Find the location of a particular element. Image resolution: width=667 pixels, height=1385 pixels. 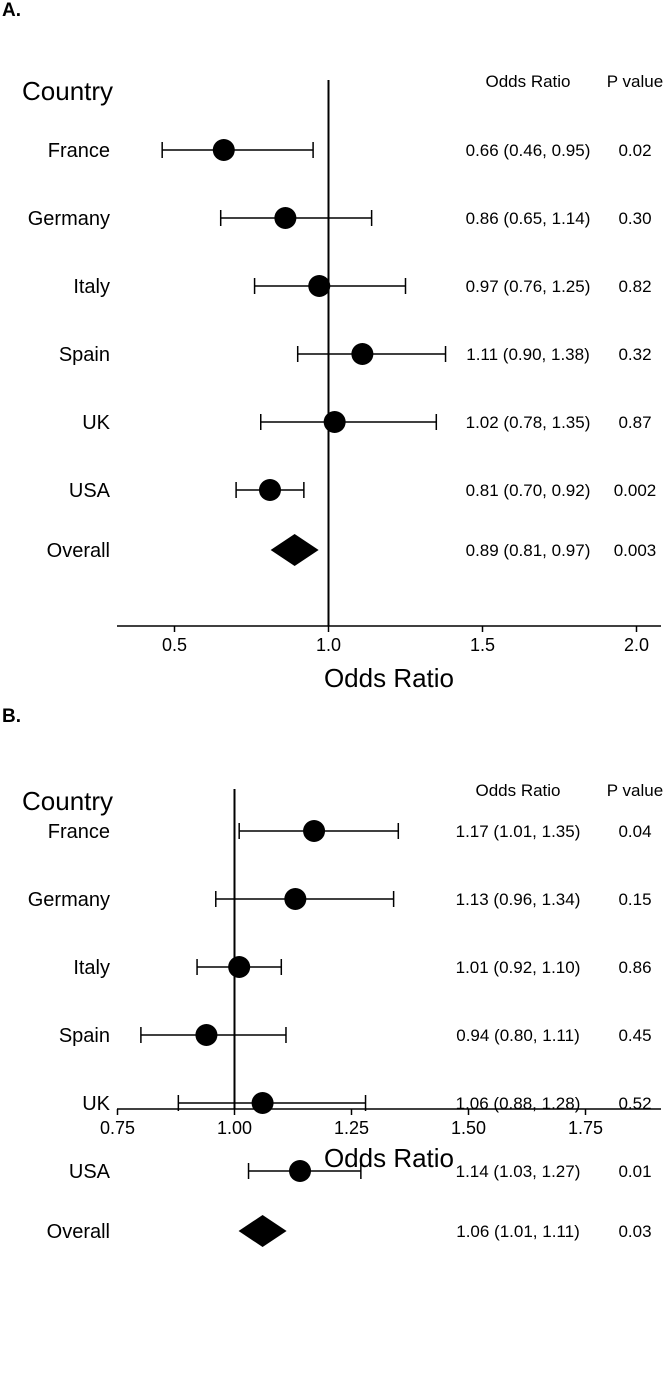

p-value-overall: 0.03 is located at coordinates (634, 1231).